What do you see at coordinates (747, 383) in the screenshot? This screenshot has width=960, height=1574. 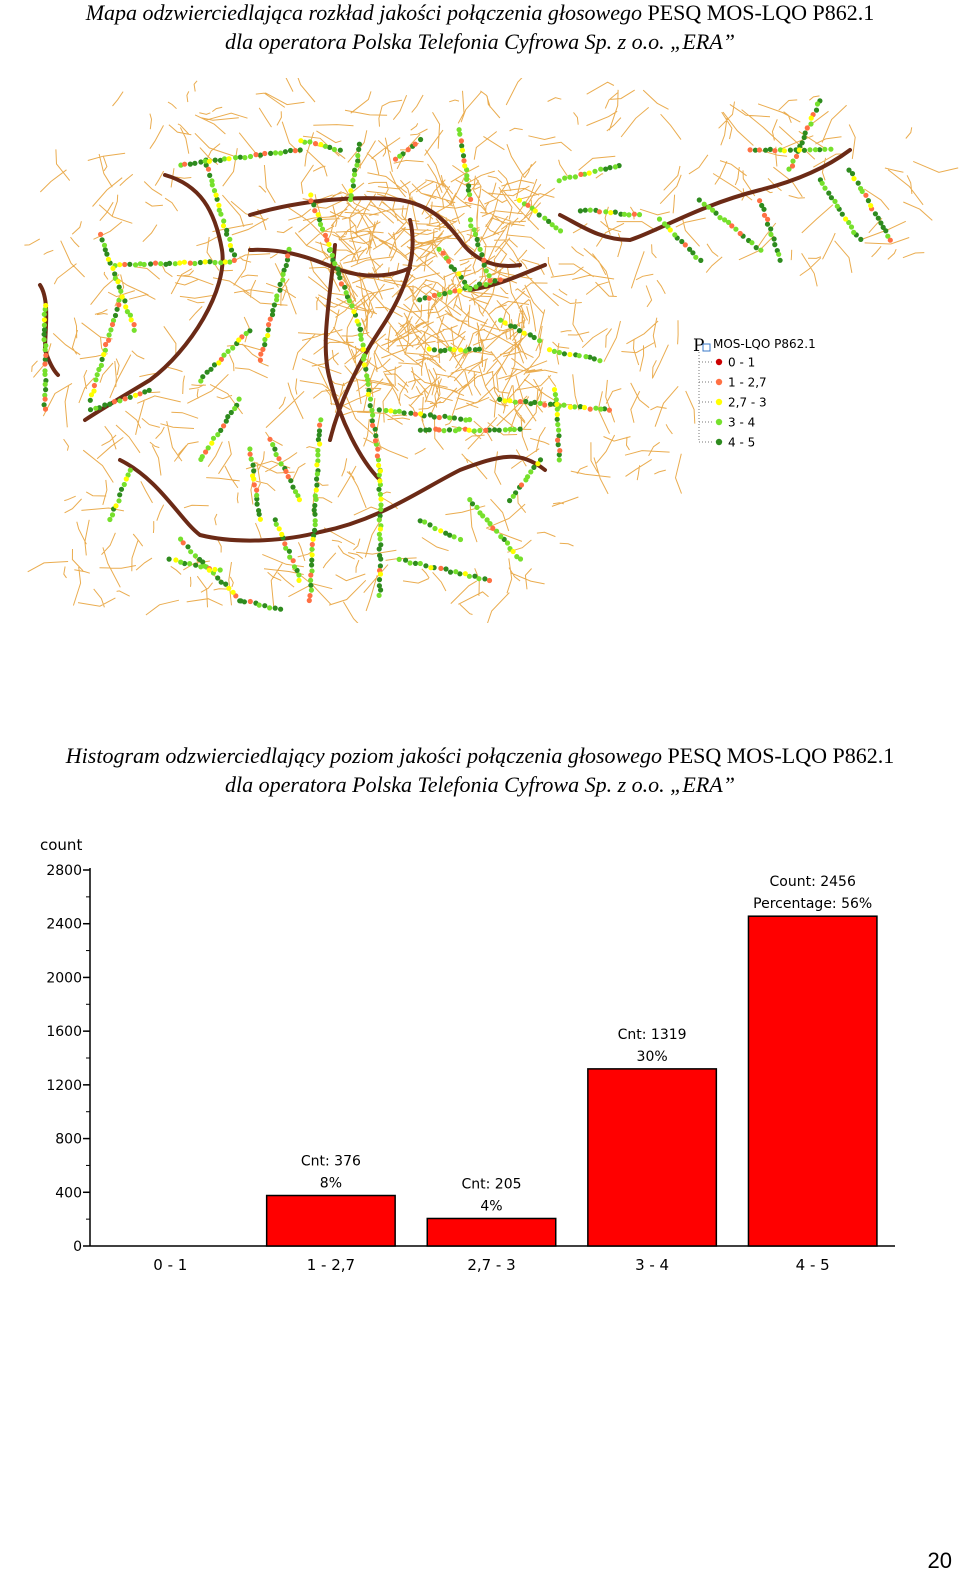 I see `legend-label: 1 - 2,7` at bounding box center [747, 383].